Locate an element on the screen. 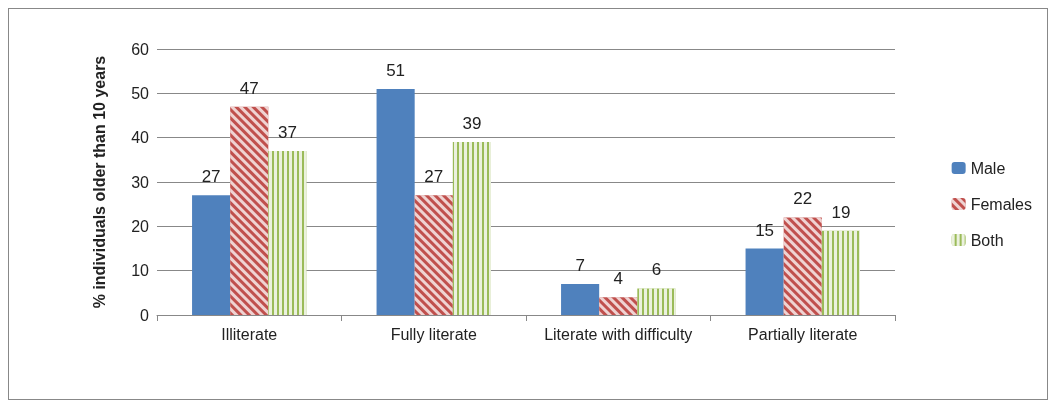  data-label: 15 is located at coordinates (765, 230).